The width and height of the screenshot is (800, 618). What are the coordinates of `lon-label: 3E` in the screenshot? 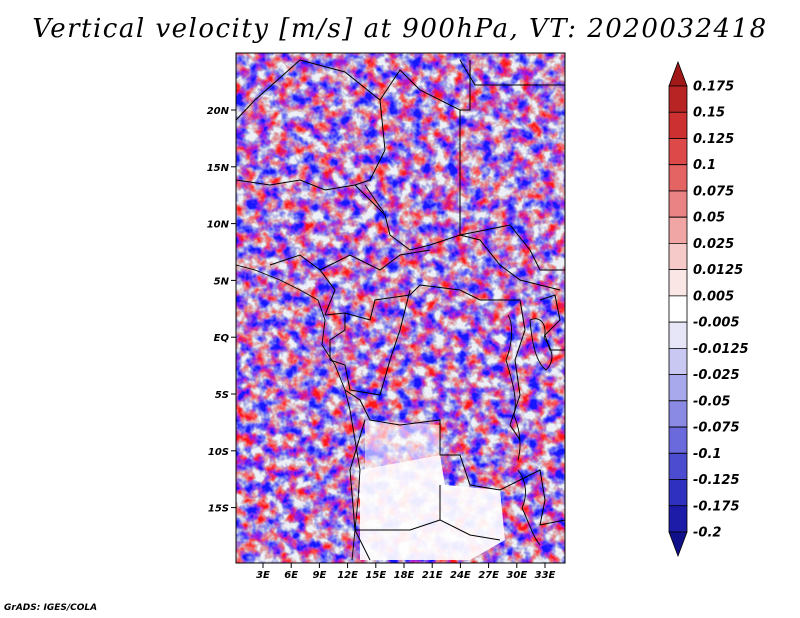 It's located at (263, 575).